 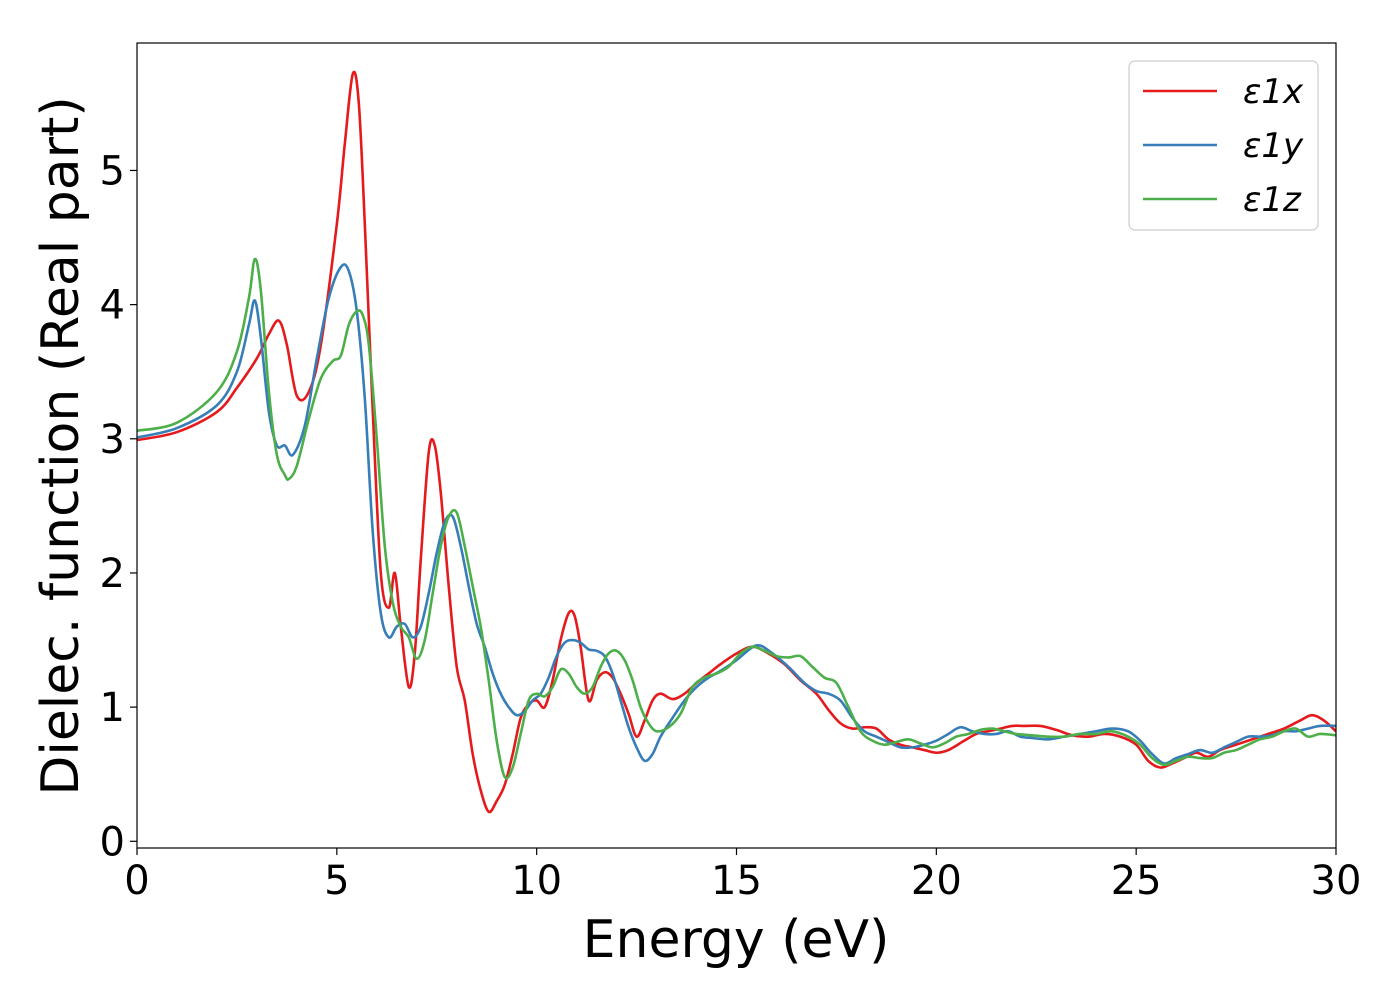 What do you see at coordinates (61, 445) in the screenshot?
I see `y-axis-title: Dielec. function (Real part)` at bounding box center [61, 445].